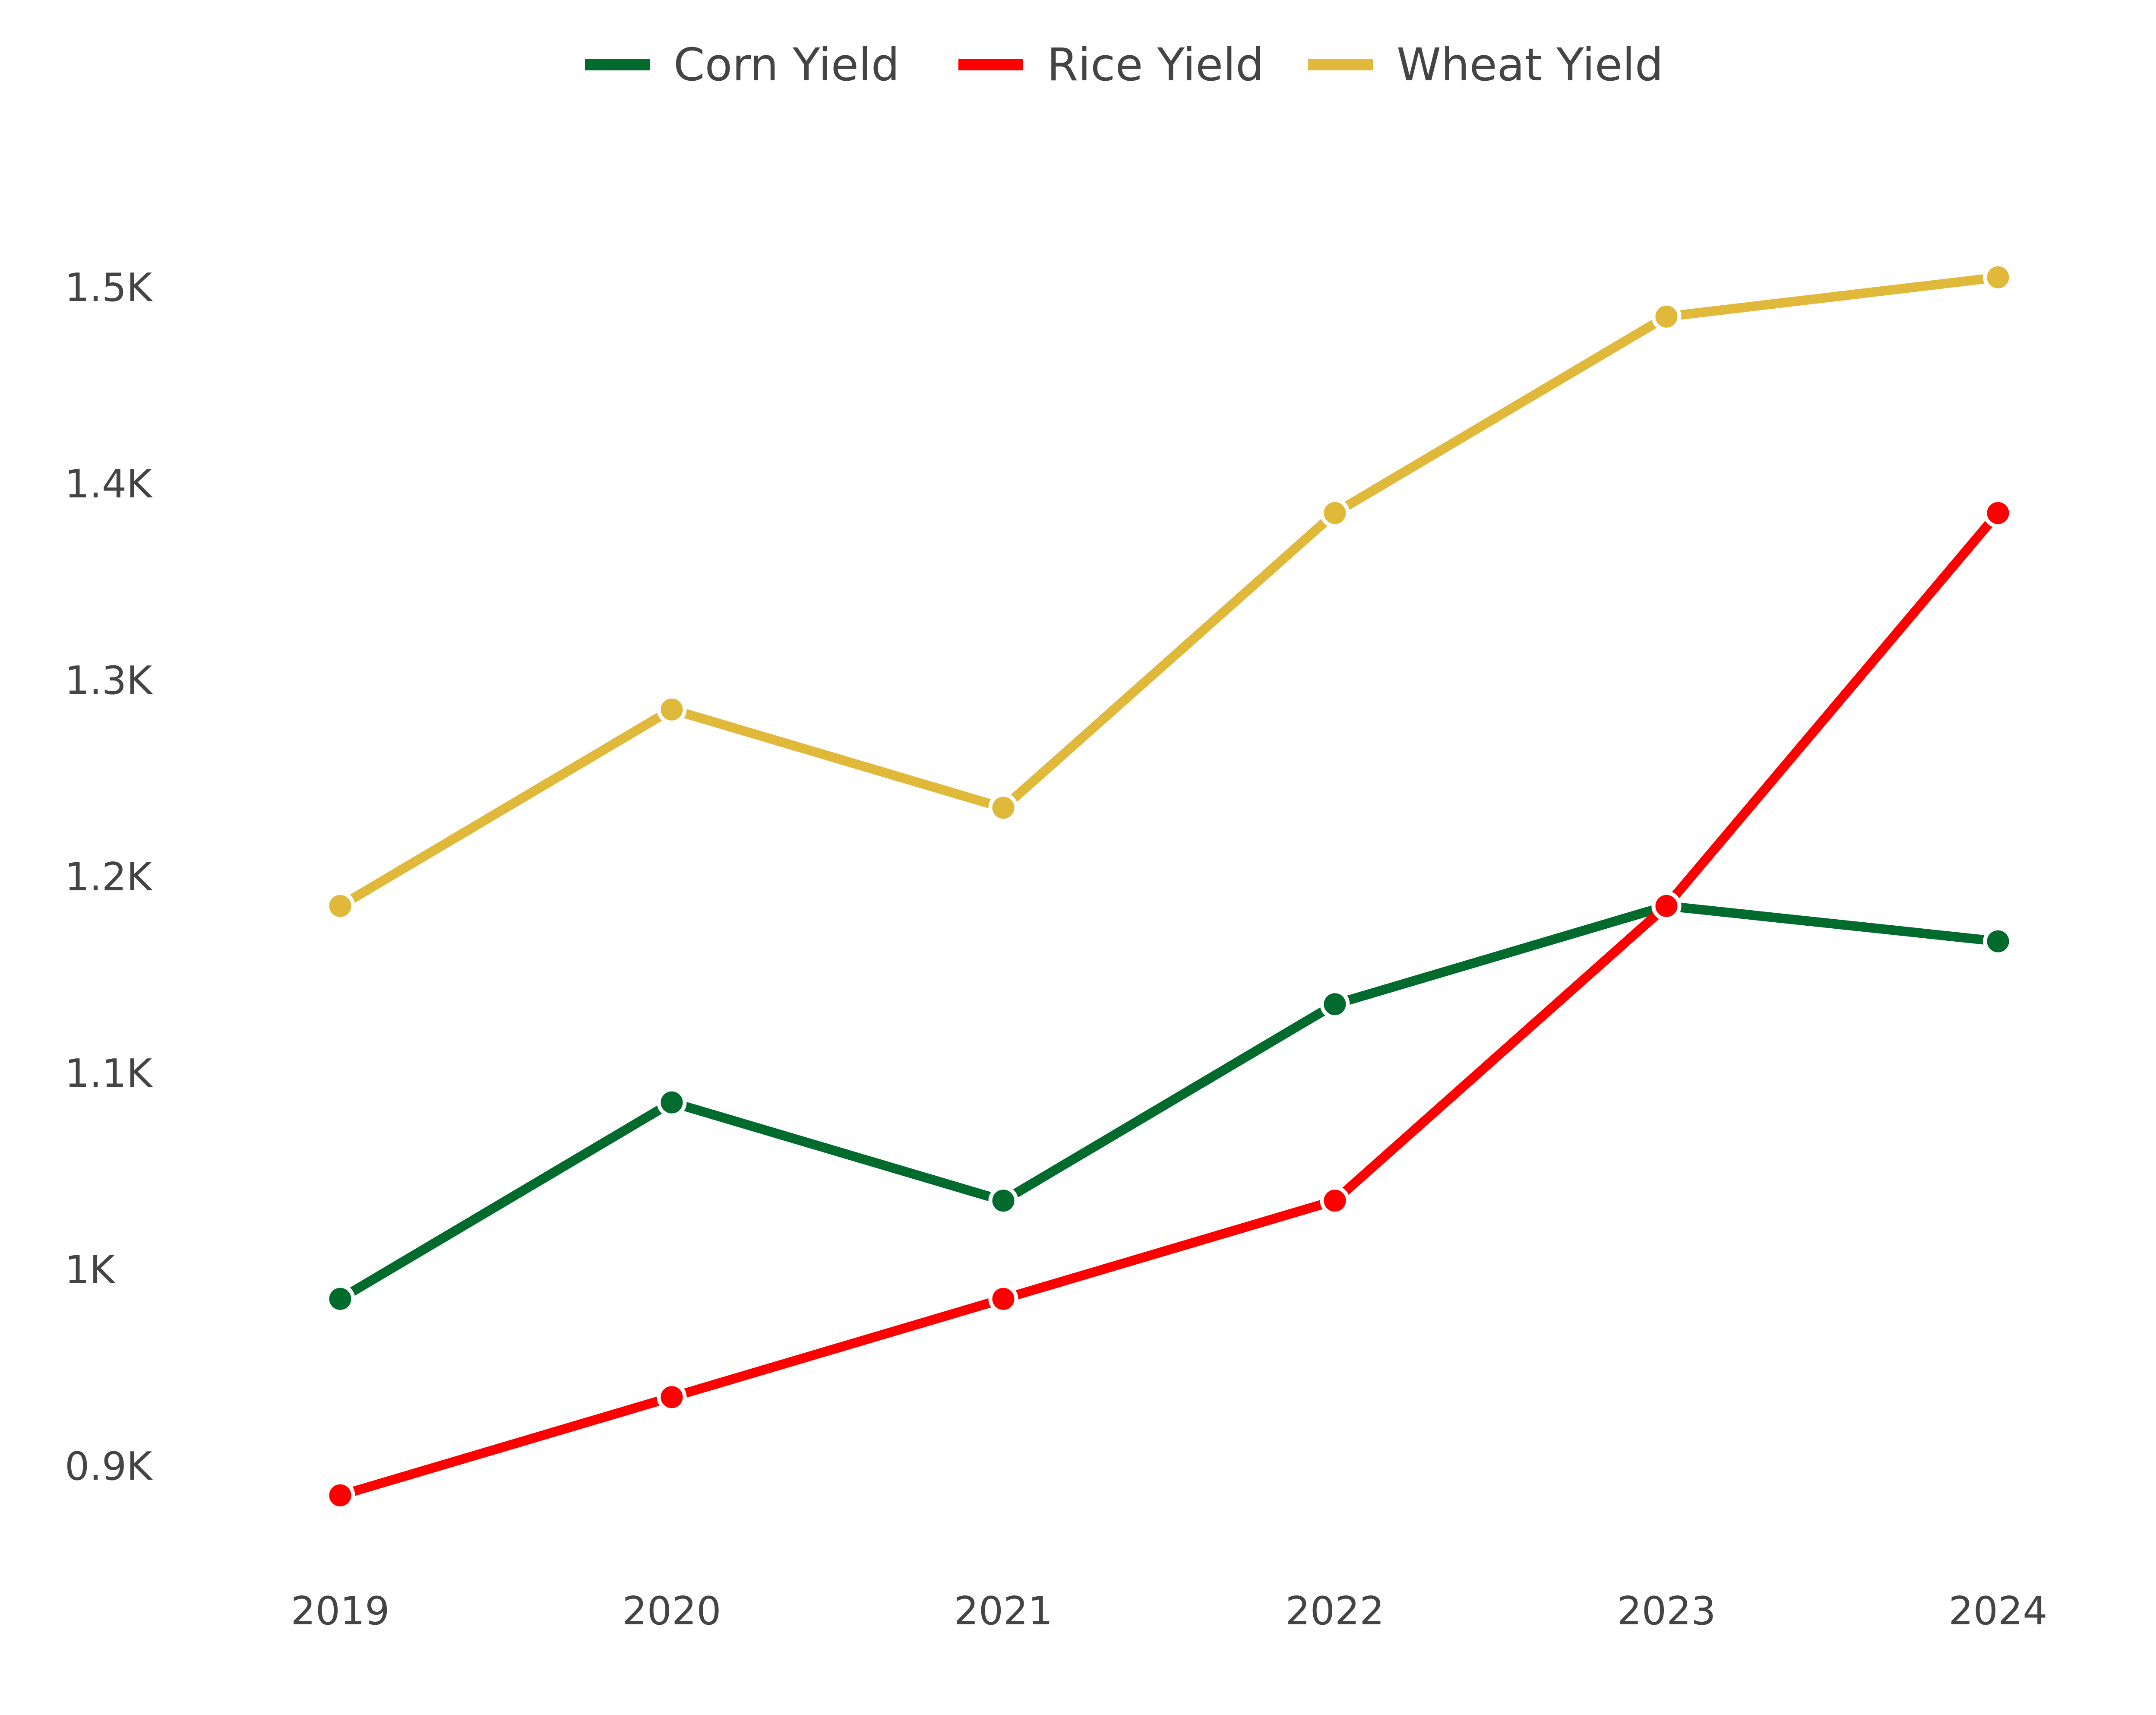 This screenshot has height=1715, width=2156. Describe the element at coordinates (109, 1073) in the screenshot. I see `y-tick-label: 1.1K` at that location.